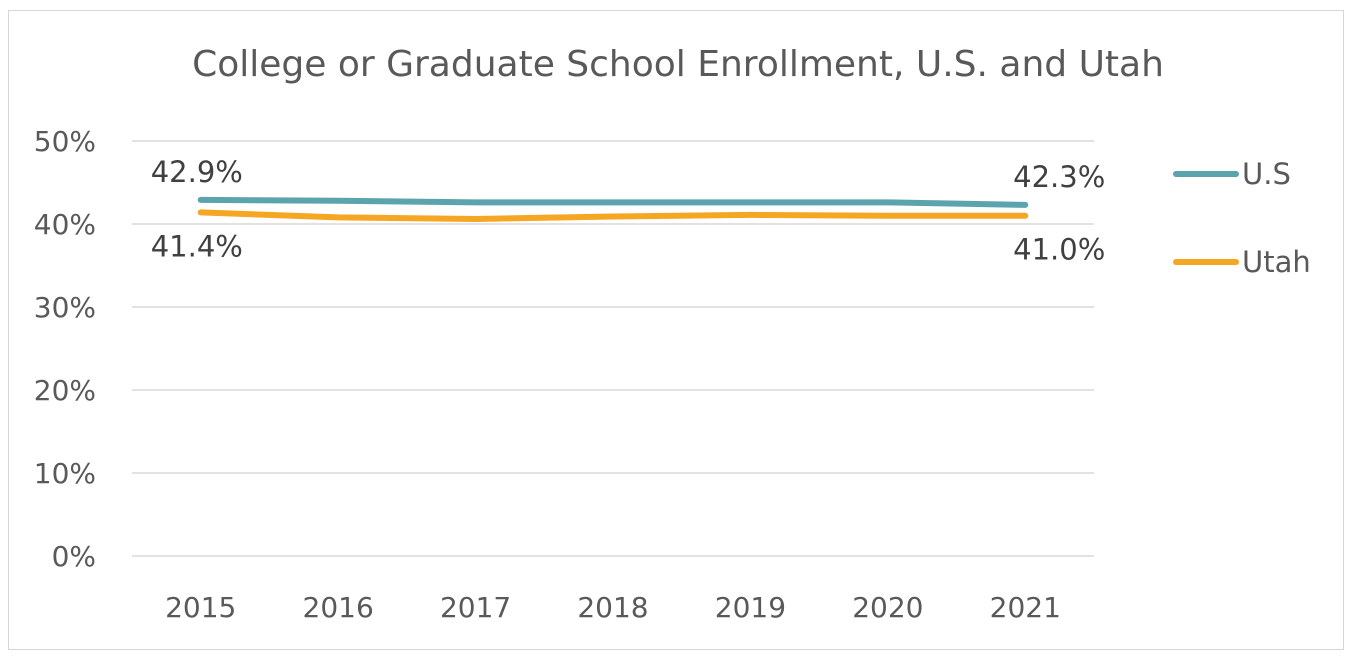  What do you see at coordinates (197, 172) in the screenshot?
I see `data-label-u-s: 42.9%` at bounding box center [197, 172].